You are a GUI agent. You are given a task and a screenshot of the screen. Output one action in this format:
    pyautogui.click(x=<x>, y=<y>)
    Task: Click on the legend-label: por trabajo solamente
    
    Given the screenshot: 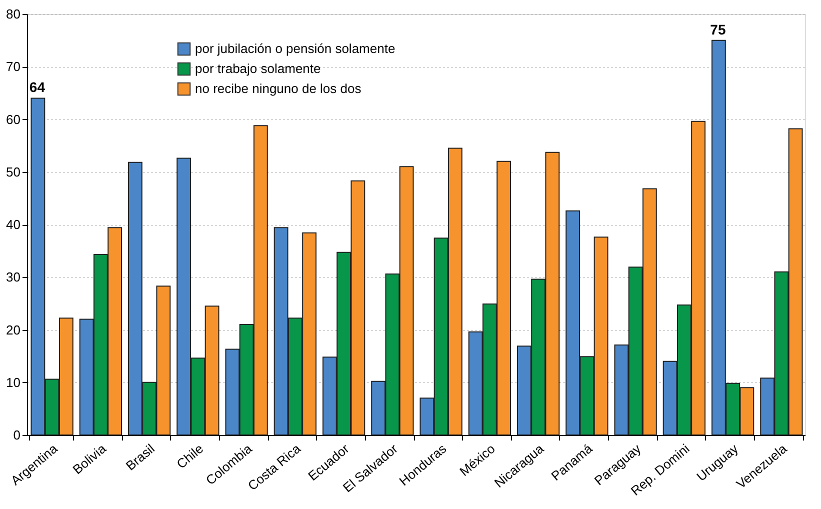 What is the action you would take?
    pyautogui.click(x=258, y=68)
    